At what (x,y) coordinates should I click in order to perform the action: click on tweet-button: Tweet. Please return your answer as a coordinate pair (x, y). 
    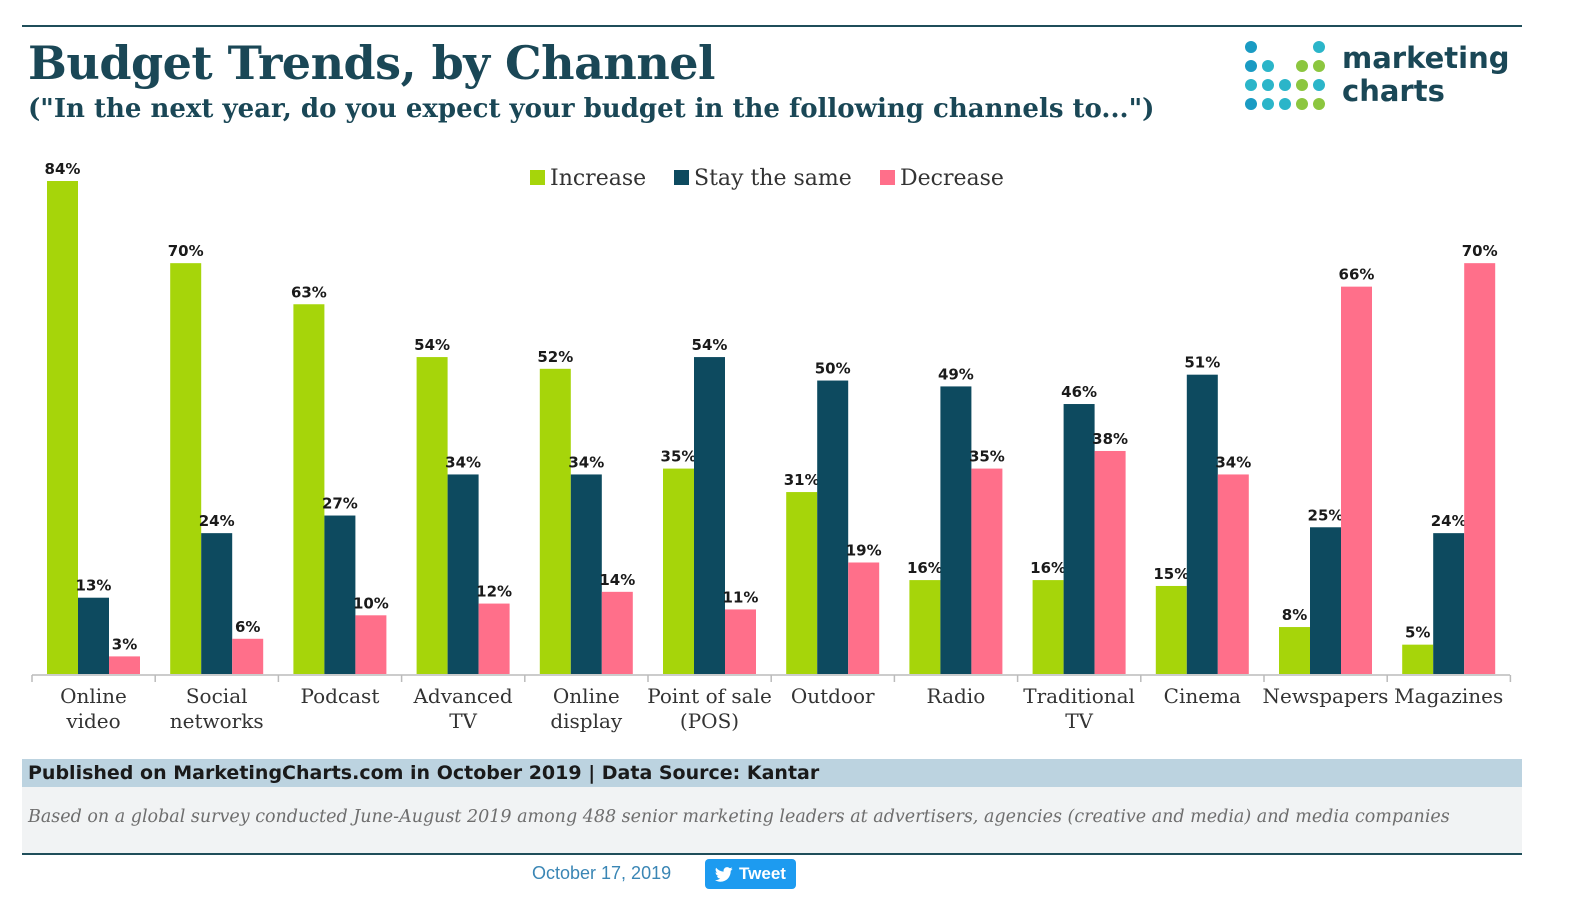
    Looking at the image, I should click on (750, 874).